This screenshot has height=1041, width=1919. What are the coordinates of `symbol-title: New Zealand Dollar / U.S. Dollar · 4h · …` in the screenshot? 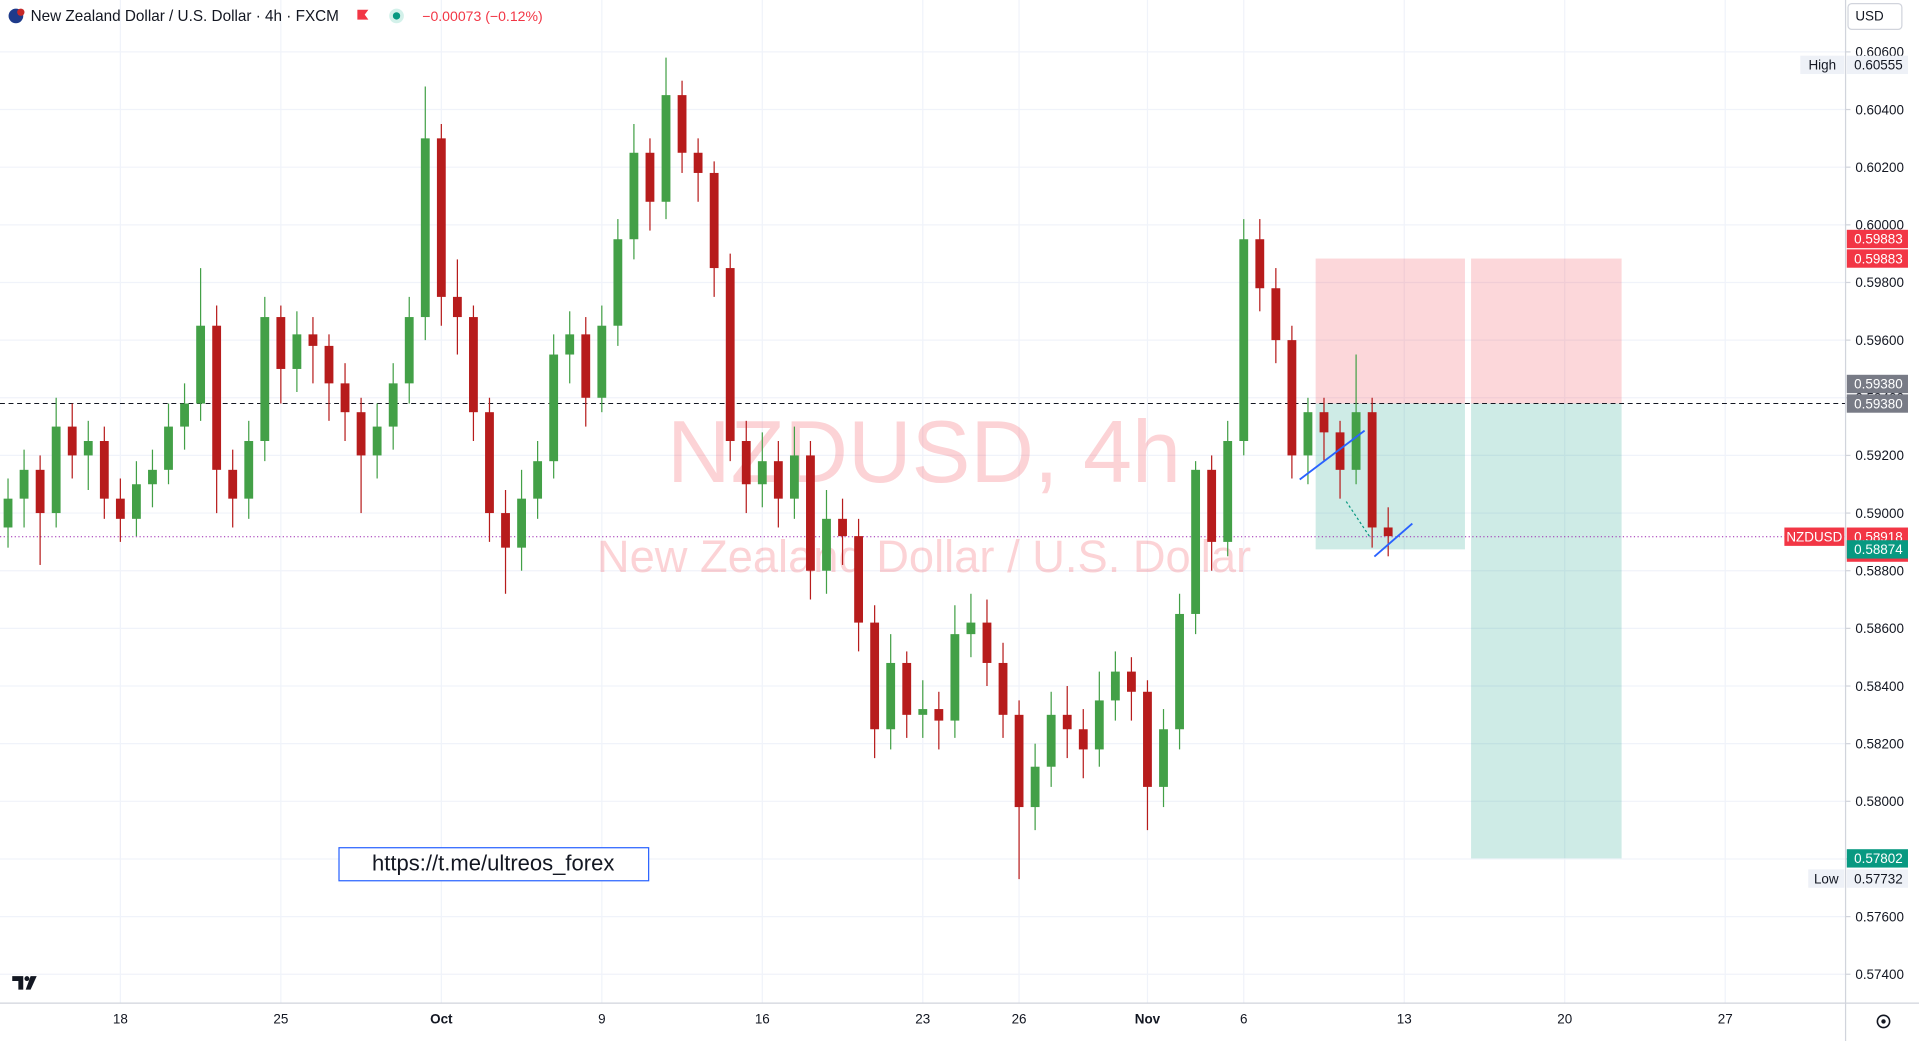 It's located at (185, 16).